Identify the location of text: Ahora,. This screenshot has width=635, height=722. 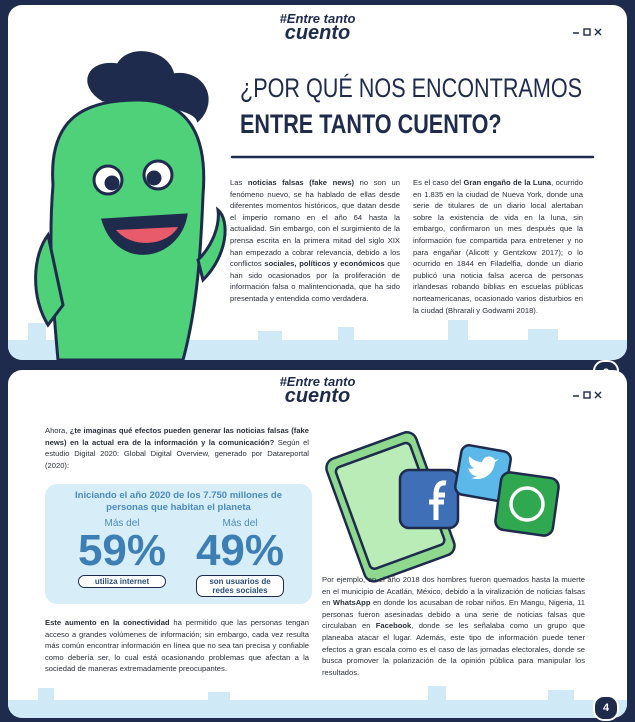
(57, 430).